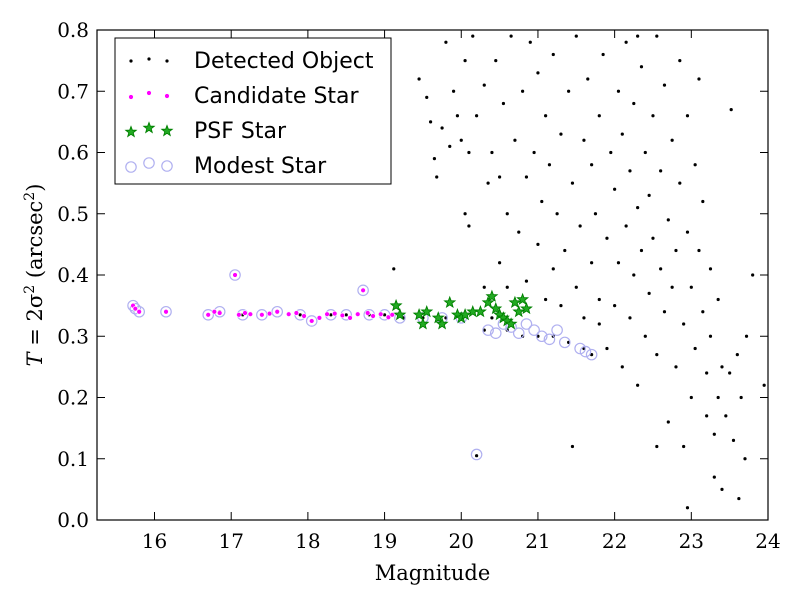 The image size is (800, 600). Describe the element at coordinates (154, 541) in the screenshot. I see `x-tick-label: 16` at that location.